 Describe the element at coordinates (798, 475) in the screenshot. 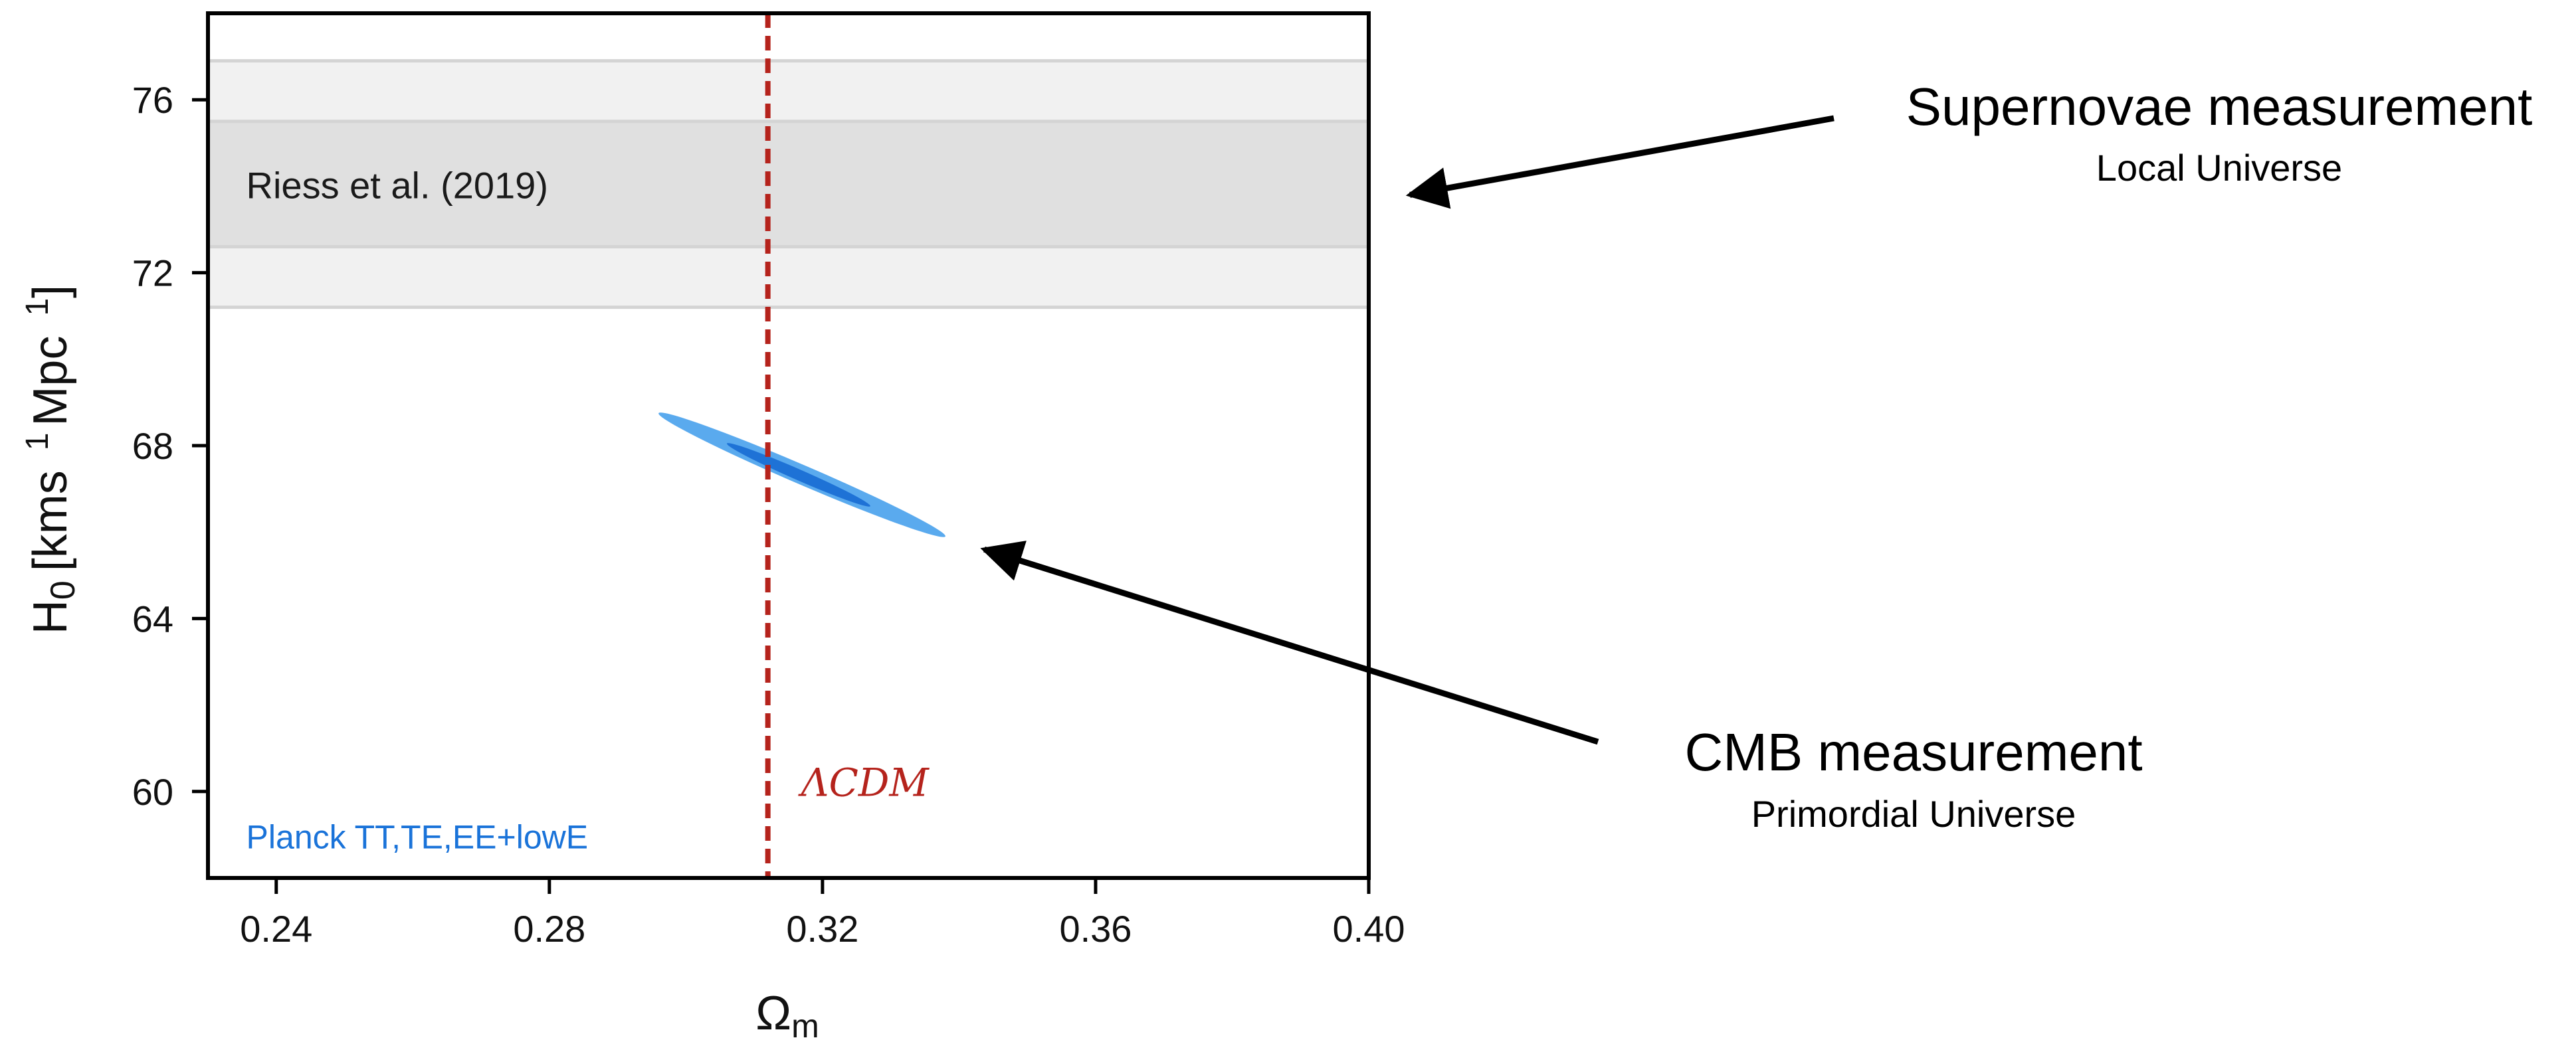

I see `contour-inner` at that location.